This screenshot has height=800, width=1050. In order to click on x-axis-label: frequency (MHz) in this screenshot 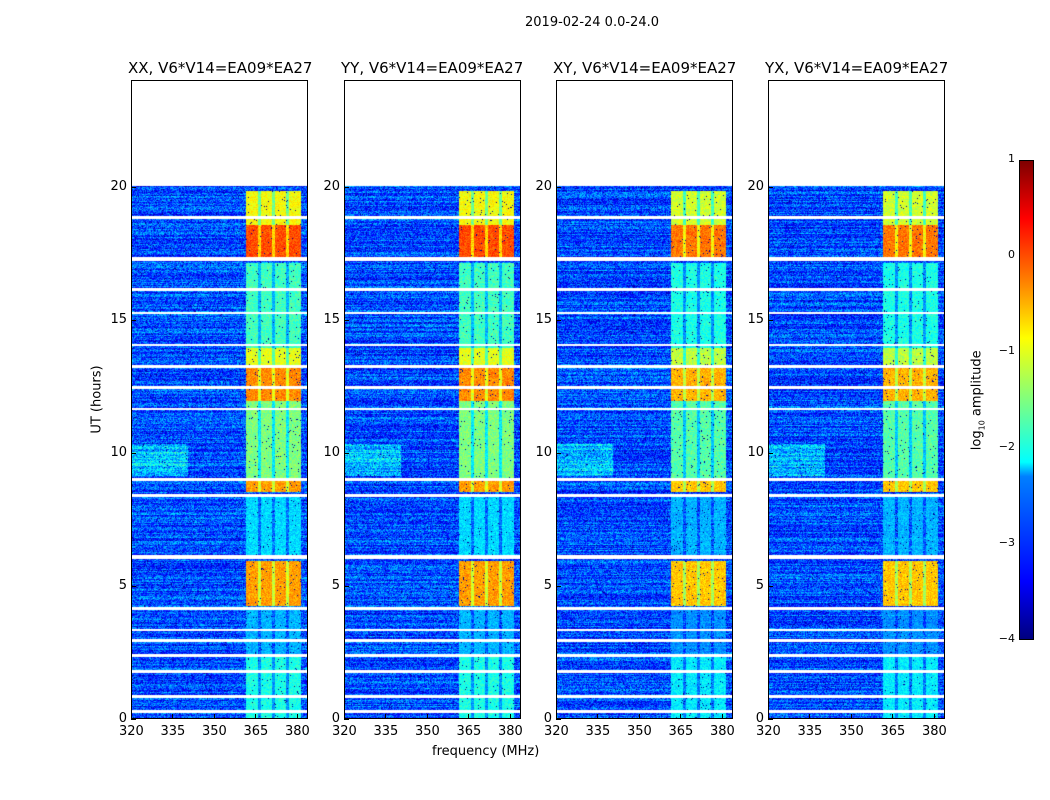, I will do `click(486, 751)`.